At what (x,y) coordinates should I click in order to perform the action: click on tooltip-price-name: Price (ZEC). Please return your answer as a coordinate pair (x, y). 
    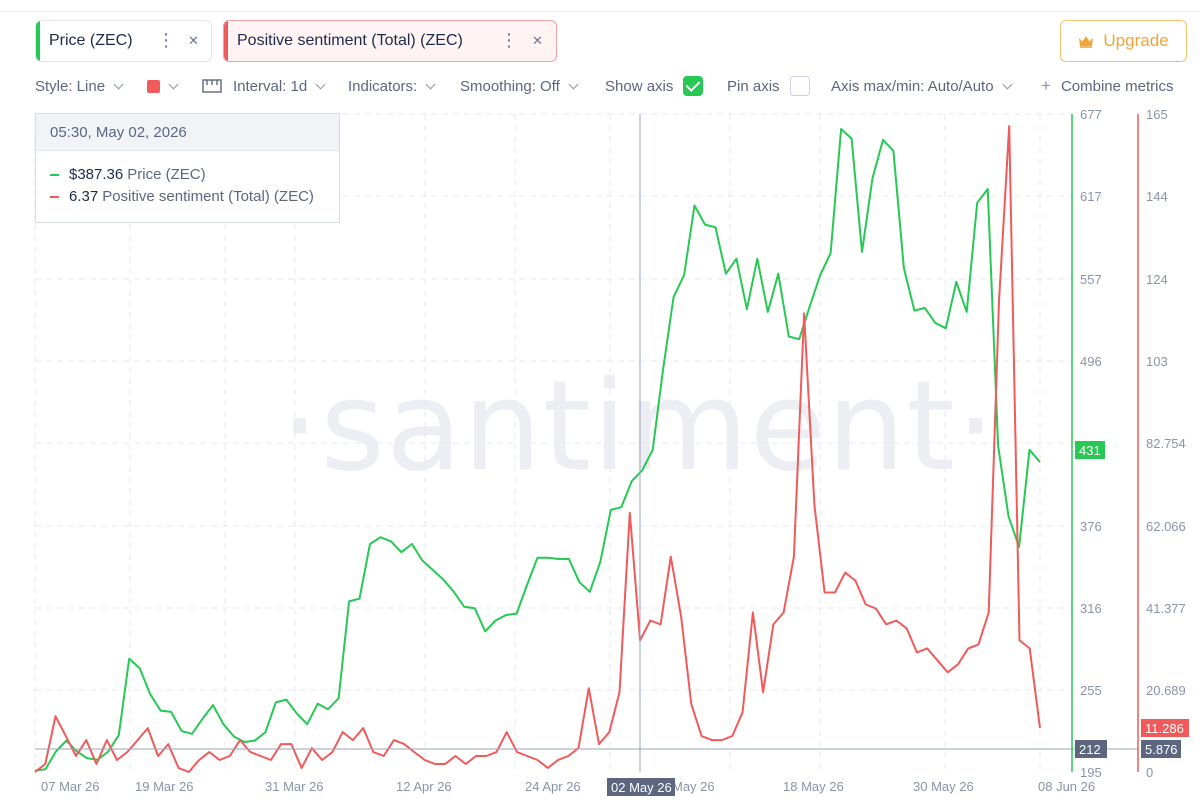
    Looking at the image, I should click on (166, 174).